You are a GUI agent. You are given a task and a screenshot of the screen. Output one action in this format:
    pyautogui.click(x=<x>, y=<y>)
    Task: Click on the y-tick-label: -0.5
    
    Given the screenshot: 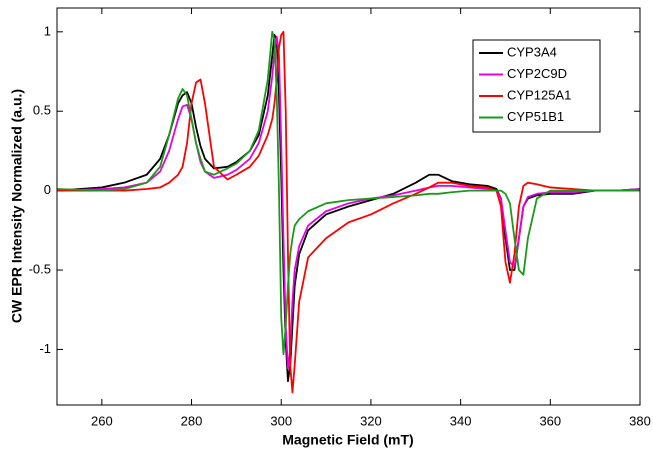 What is the action you would take?
    pyautogui.click(x=40, y=268)
    